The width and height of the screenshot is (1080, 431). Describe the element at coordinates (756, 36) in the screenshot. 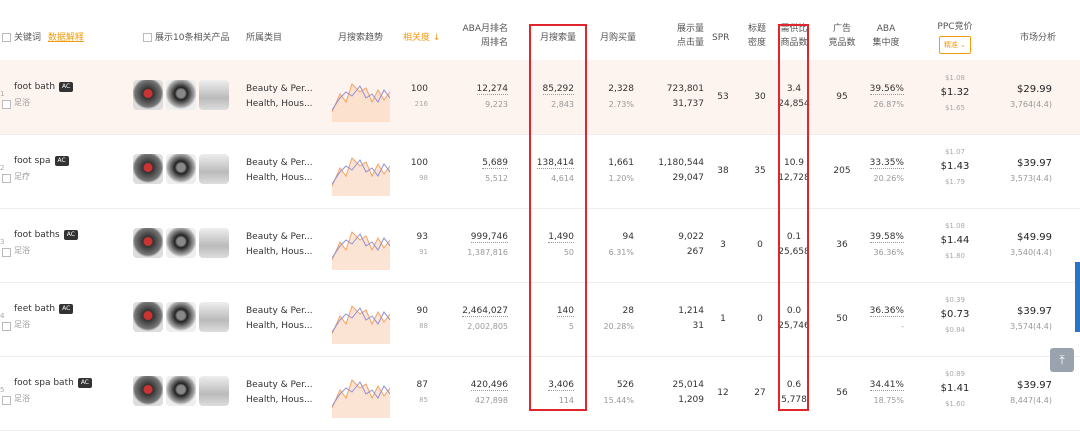

I see `header-title-density: 标题 密度` at that location.